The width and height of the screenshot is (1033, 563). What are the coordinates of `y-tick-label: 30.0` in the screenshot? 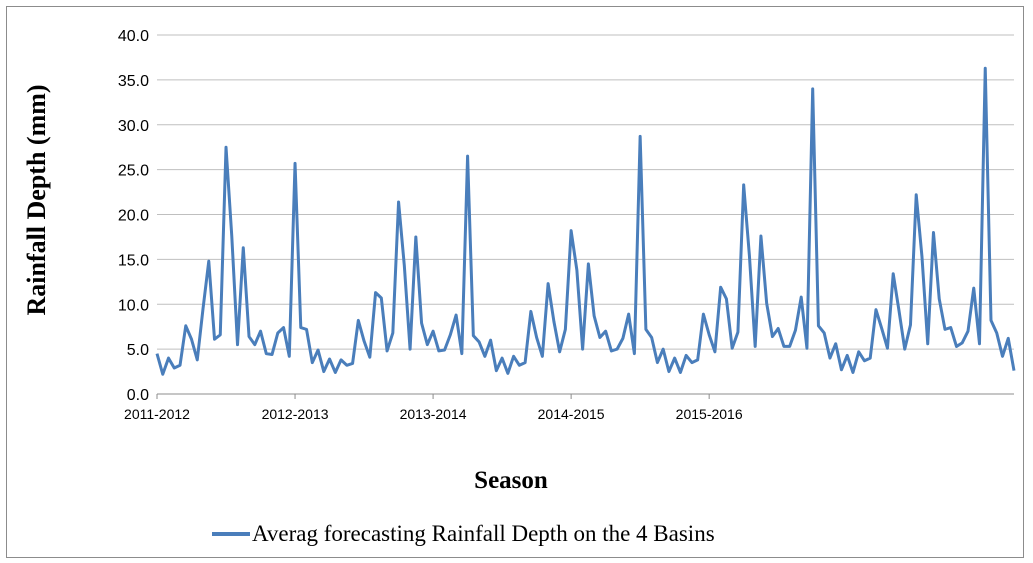 It's located at (133, 126).